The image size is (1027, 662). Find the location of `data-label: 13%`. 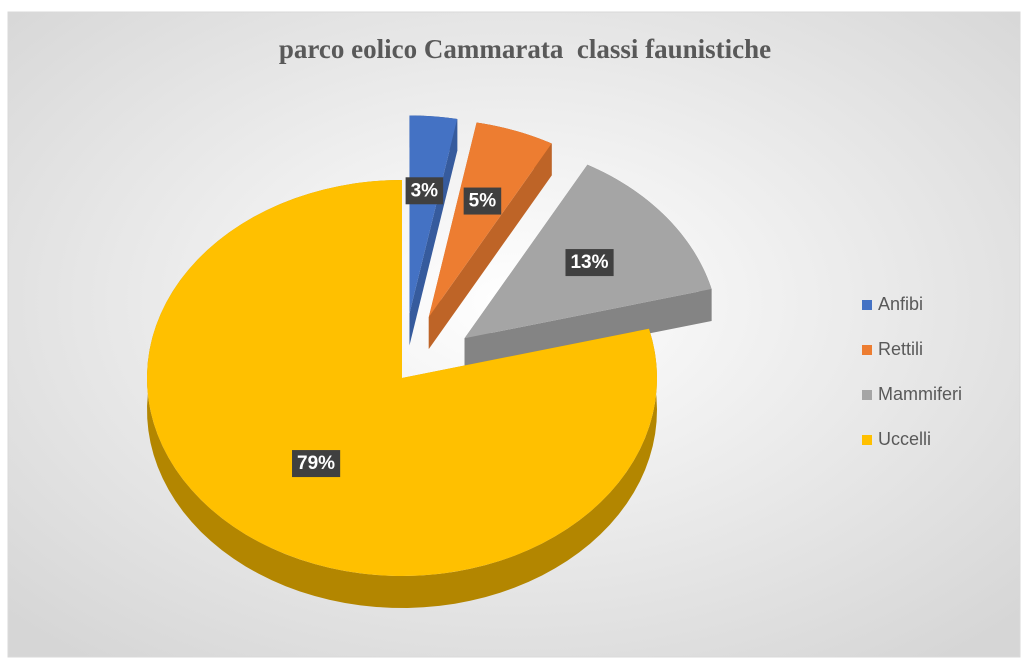

data-label: 13% is located at coordinates (589, 262).